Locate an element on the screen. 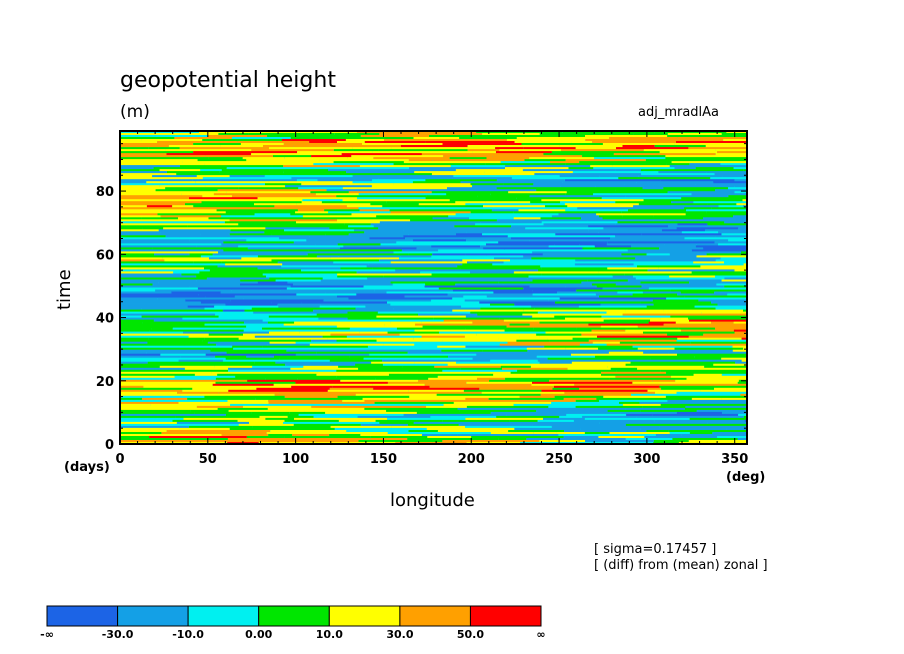  x-tick-label: 250 is located at coordinates (559, 459).